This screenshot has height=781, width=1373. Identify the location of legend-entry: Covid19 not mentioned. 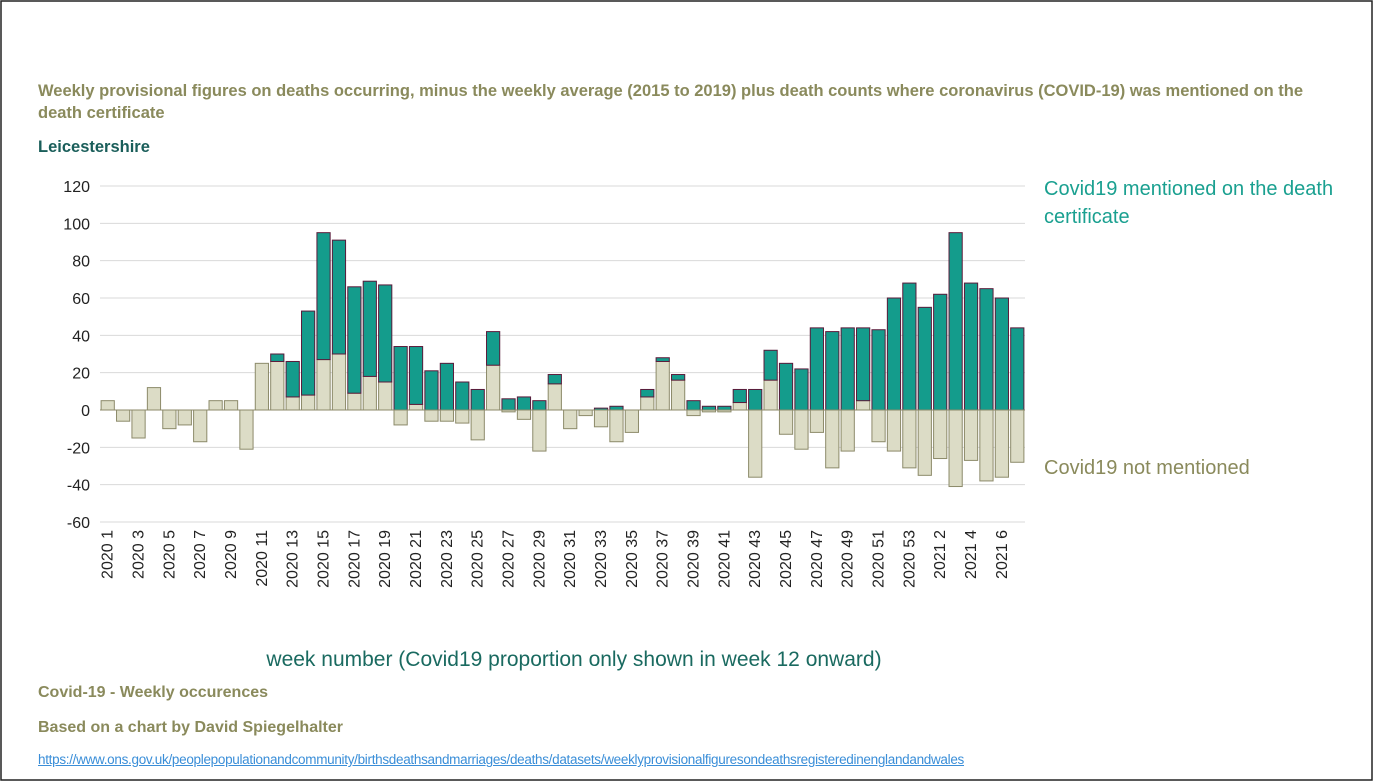
(1147, 468).